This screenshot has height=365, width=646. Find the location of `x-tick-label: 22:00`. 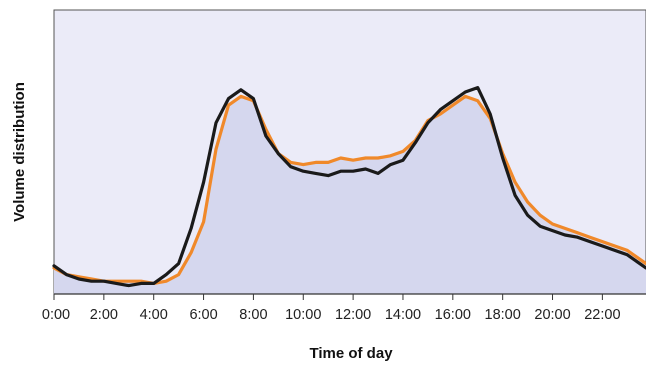

x-tick-label: 22:00 is located at coordinates (602, 315).